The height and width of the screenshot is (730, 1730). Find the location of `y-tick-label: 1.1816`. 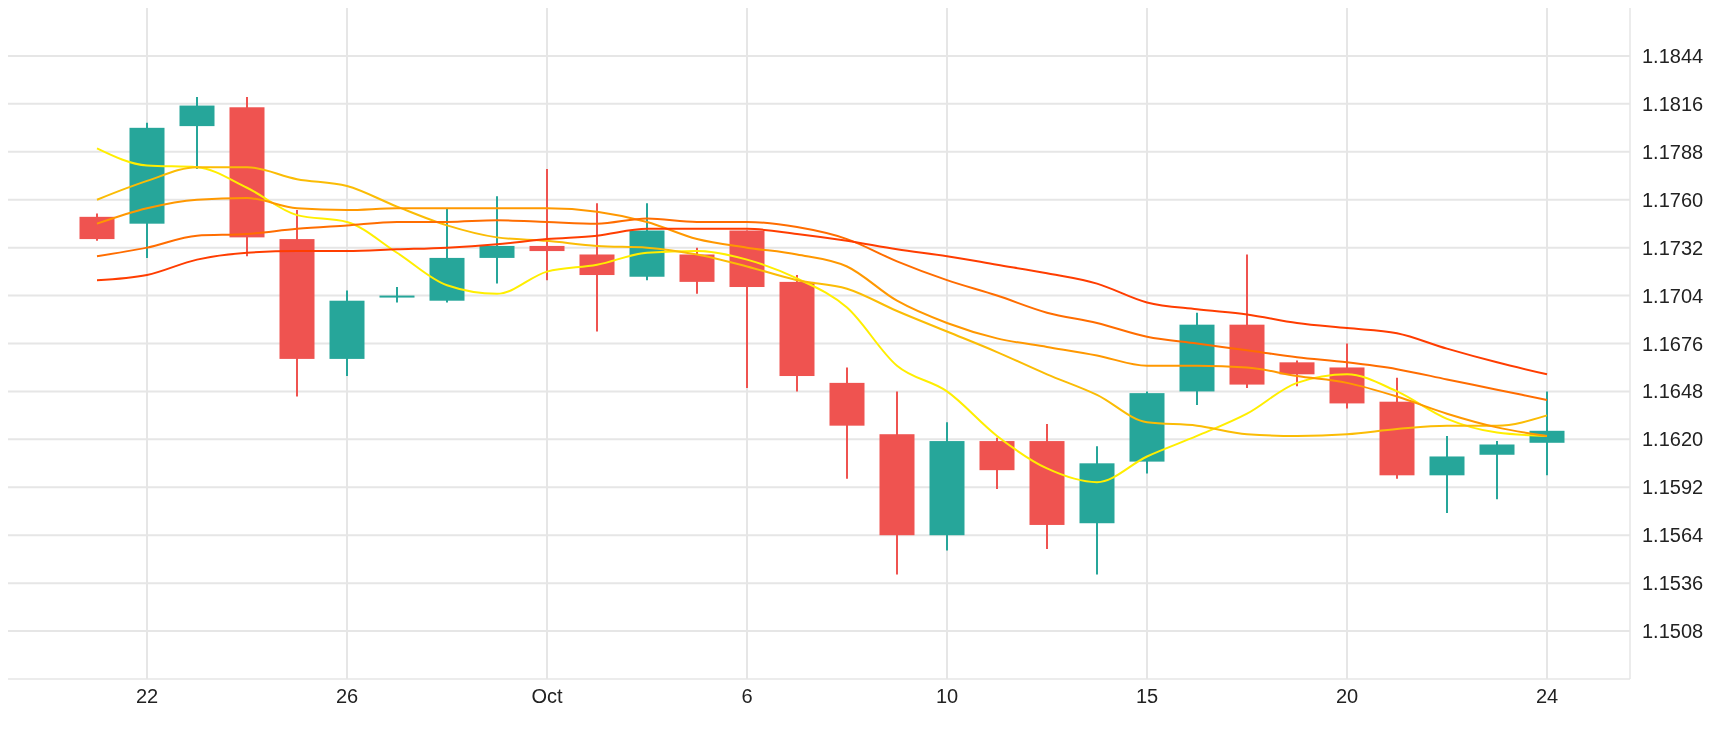

y-tick-label: 1.1816 is located at coordinates (1673, 103).